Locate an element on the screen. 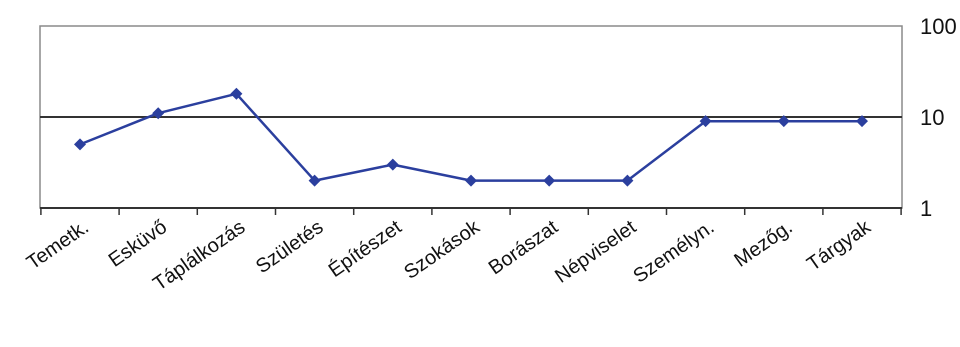 Image resolution: width=960 pixels, height=347 pixels. axis-layer is located at coordinates (471, 211).